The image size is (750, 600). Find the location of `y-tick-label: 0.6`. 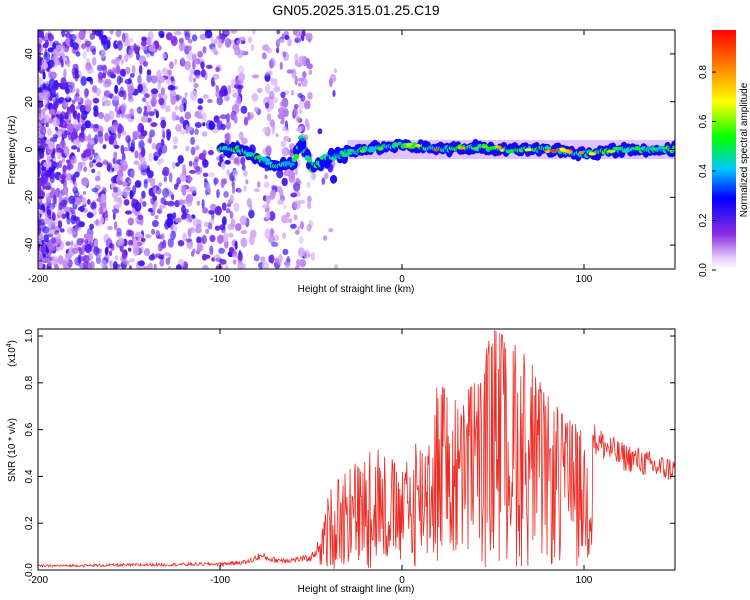

y-tick-label: 0.6 is located at coordinates (29, 429).